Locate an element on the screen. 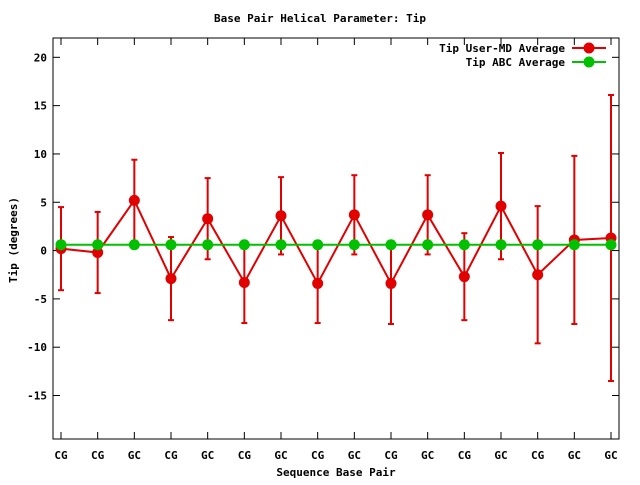 Image resolution: width=640 pixels, height=485 pixels. y-tick-label: -5 is located at coordinates (40, 299).